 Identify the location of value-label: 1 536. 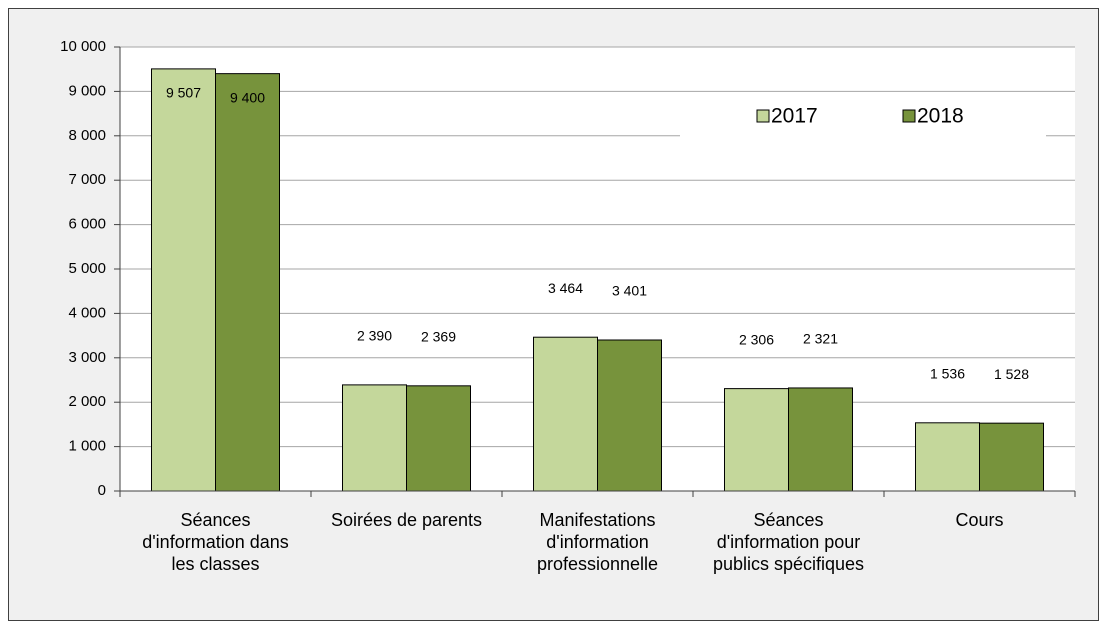
(947, 374).